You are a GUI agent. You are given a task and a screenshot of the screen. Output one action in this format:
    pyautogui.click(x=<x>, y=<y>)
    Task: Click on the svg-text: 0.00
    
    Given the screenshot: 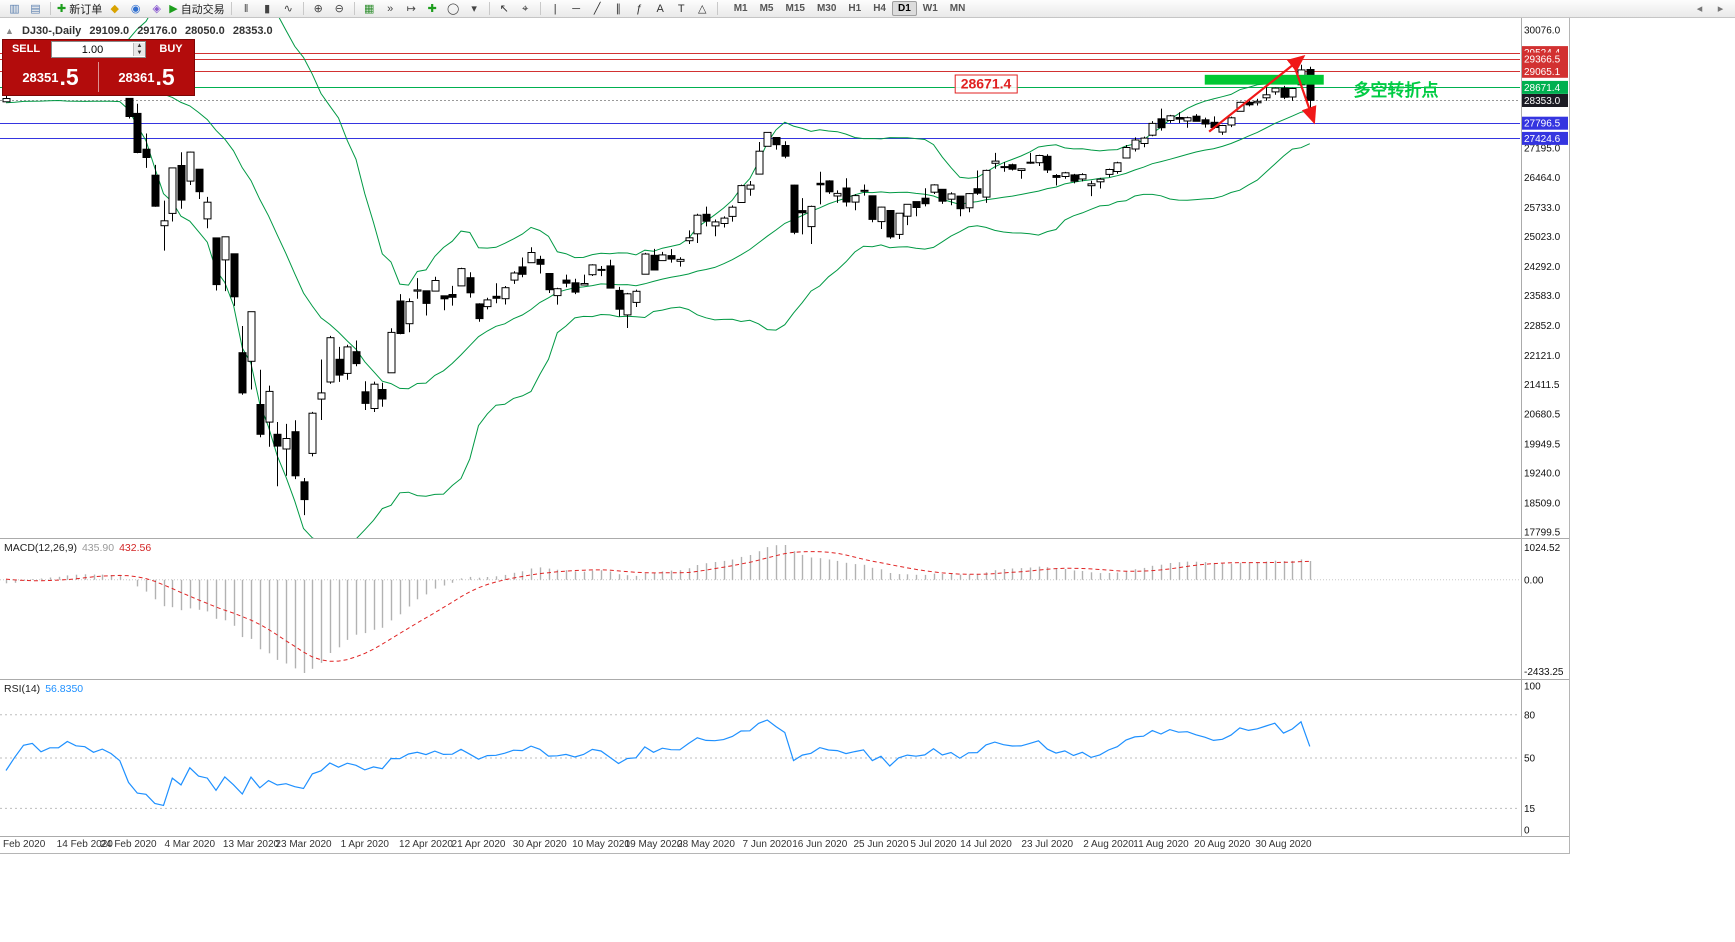 What is the action you would take?
    pyautogui.click(x=1534, y=580)
    